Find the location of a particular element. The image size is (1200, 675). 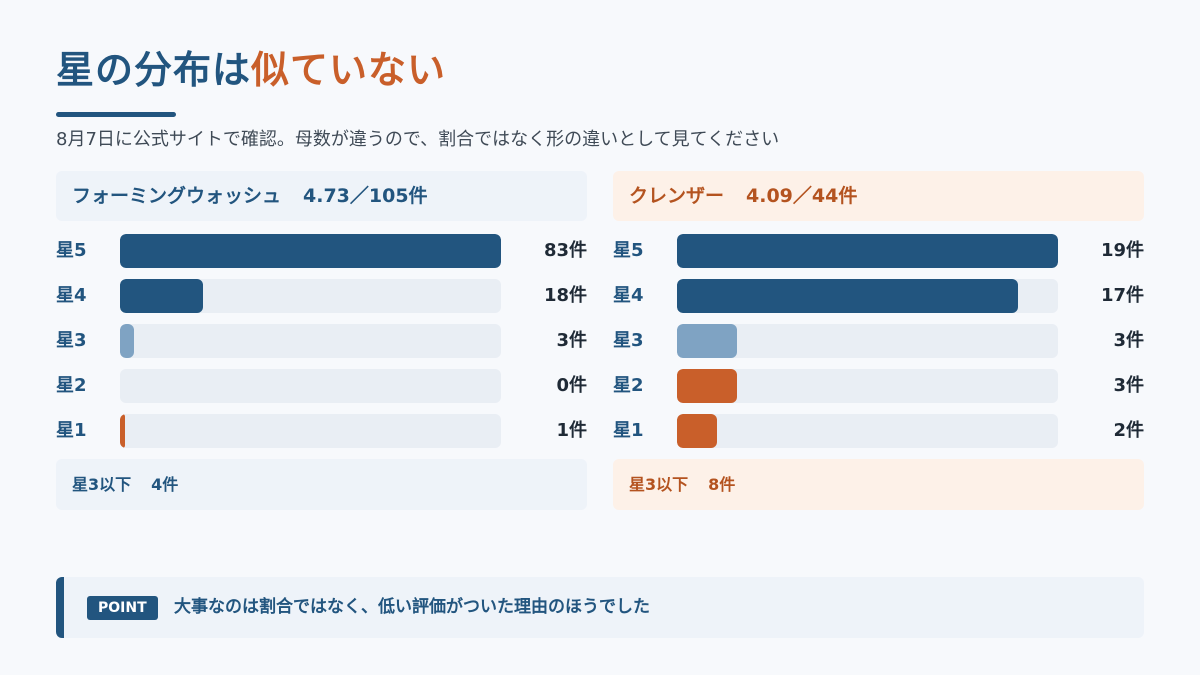

title-main: 星の分布は is located at coordinates (154, 70).